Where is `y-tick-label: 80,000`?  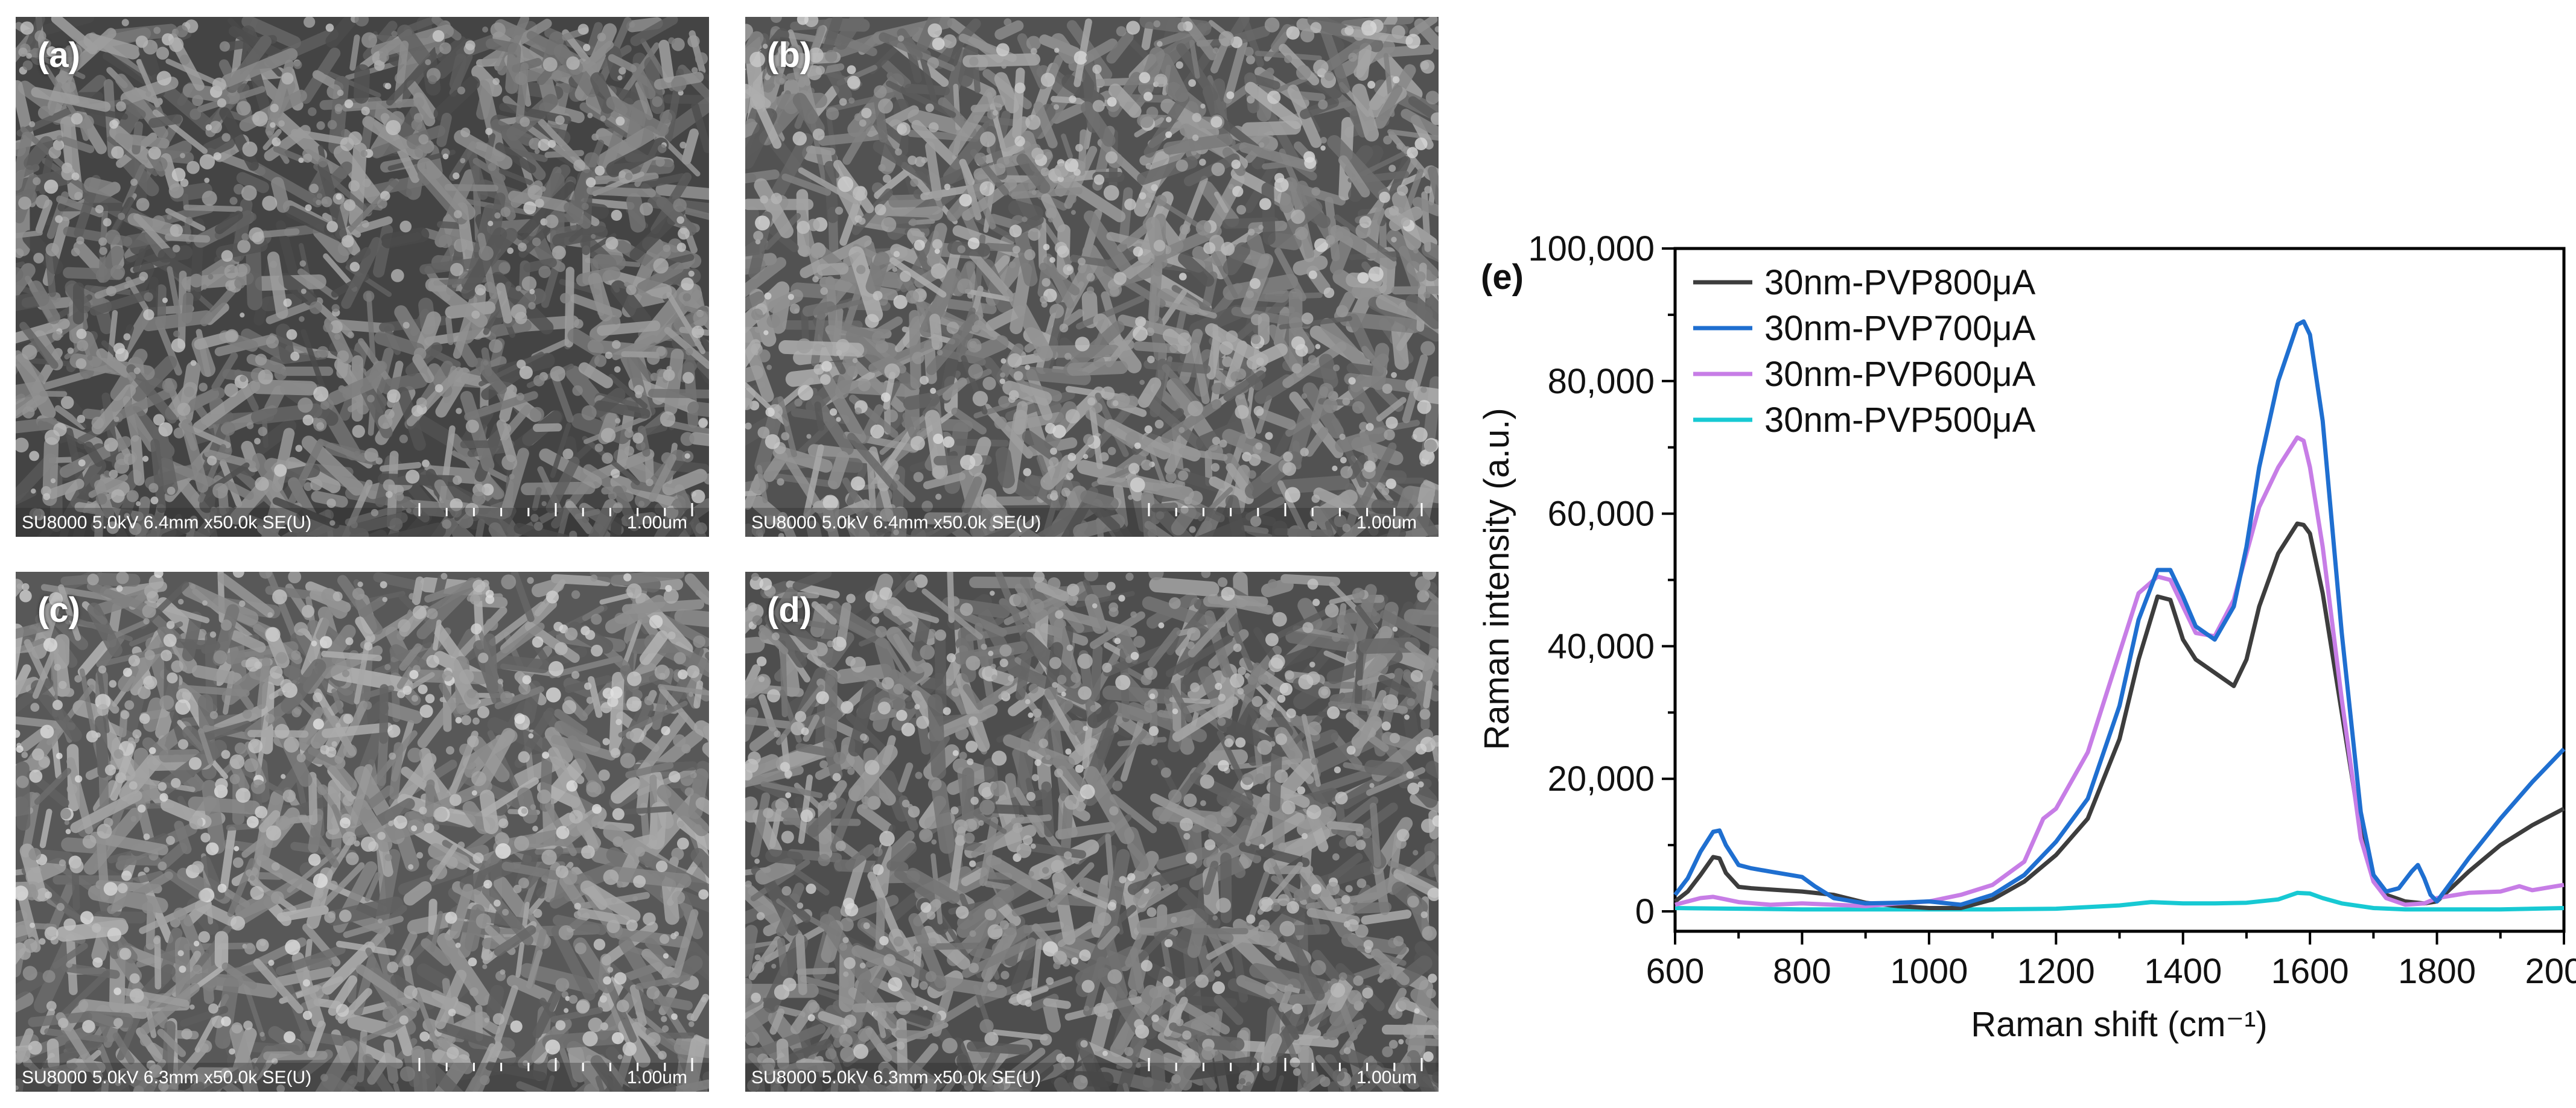 y-tick-label: 80,000 is located at coordinates (1601, 382).